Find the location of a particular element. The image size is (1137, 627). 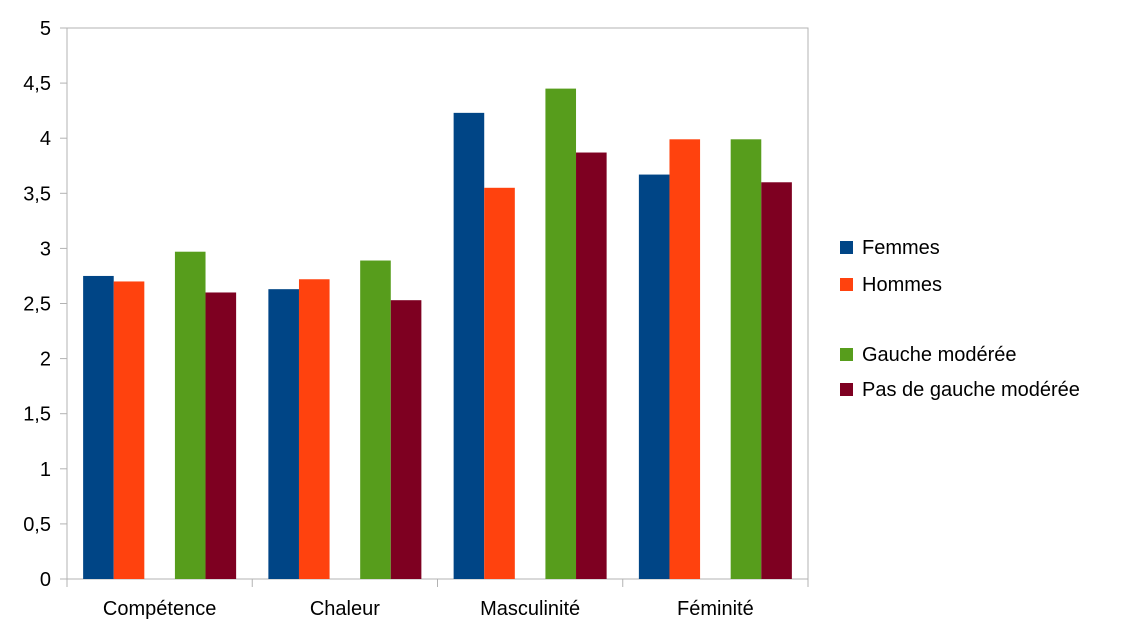

y-tick-label: 1 is located at coordinates (45, 470).